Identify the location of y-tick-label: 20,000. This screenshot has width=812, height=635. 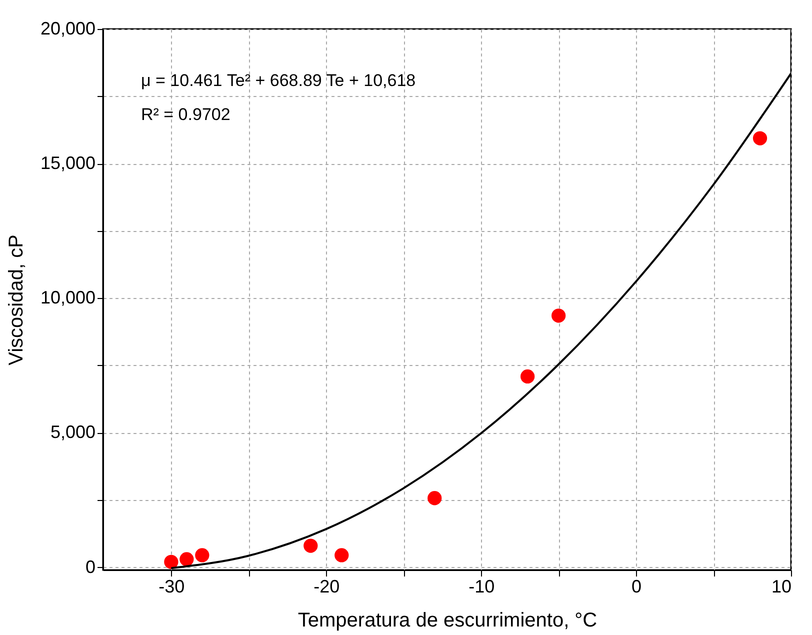
(68, 28).